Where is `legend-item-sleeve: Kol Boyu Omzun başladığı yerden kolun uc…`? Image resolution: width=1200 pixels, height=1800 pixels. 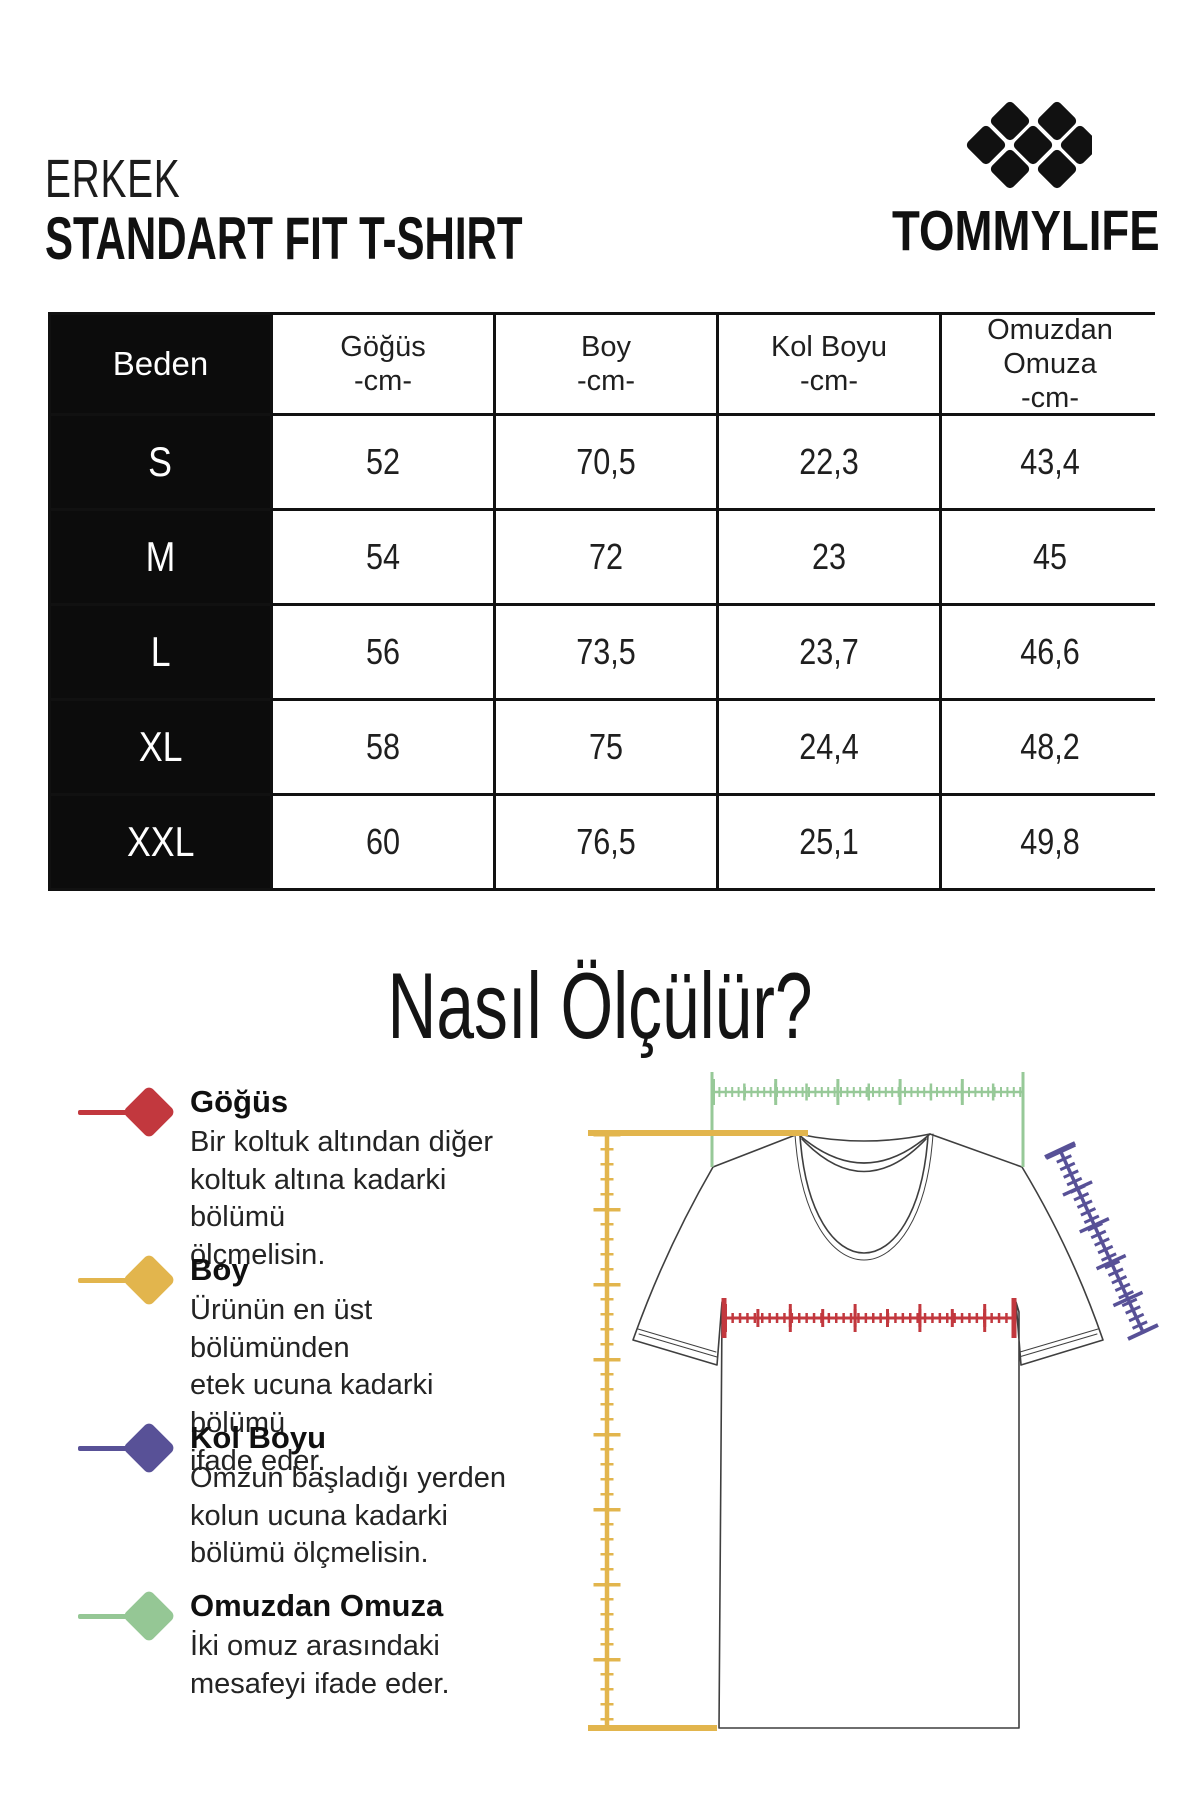 legend-item-sleeve: Kol Boyu Omzun başladığı yerden kolun uc… is located at coordinates (298, 1496).